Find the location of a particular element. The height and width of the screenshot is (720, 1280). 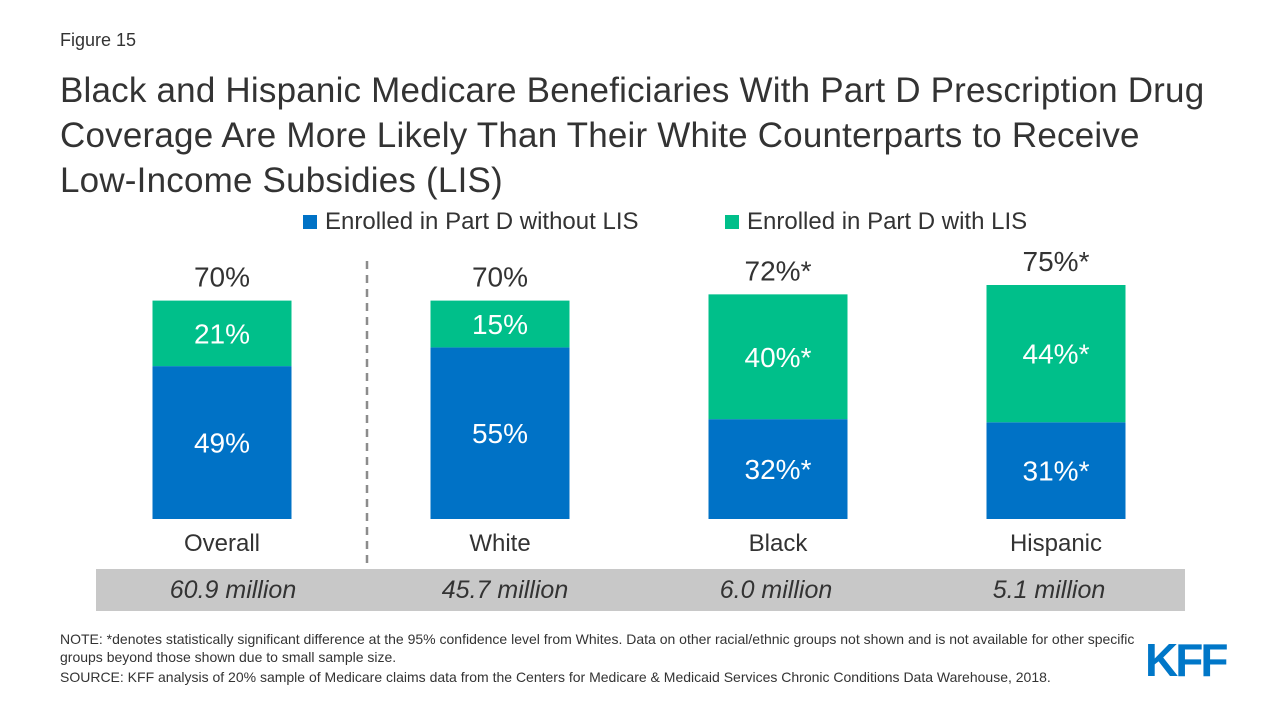

total-label-white: 70% is located at coordinates (500, 277).